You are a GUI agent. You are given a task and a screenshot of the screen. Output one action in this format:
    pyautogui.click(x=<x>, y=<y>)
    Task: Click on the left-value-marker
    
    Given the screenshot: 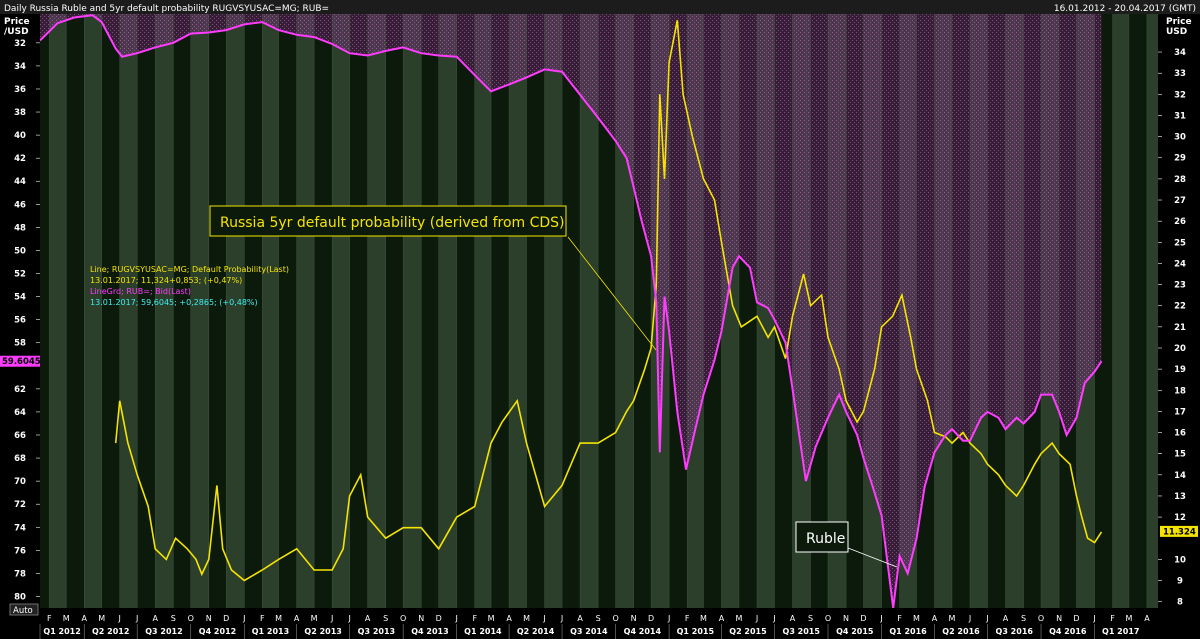 What is the action you would take?
    pyautogui.click(x=20, y=361)
    